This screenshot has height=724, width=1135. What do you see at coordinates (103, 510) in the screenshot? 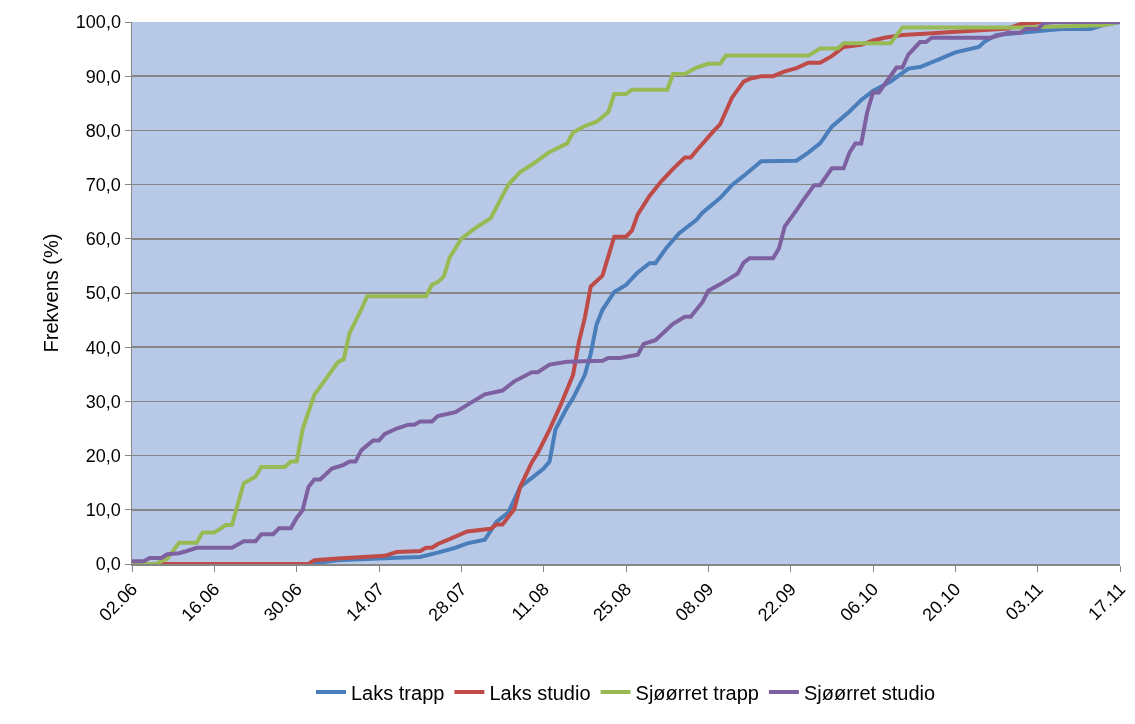
I see `y-tick-label: 10,0` at bounding box center [103, 510].